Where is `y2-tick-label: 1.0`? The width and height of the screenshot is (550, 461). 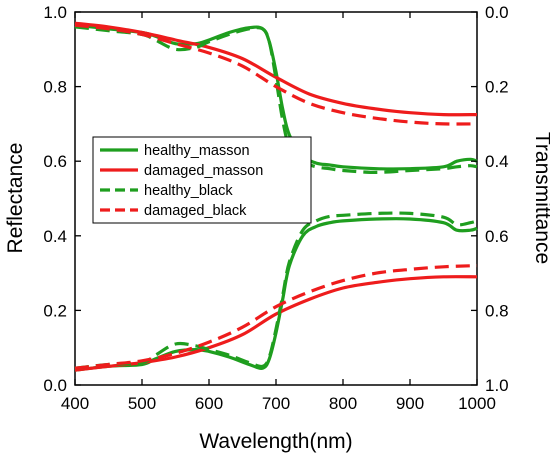
y2-tick-label: 1.0 is located at coordinates (497, 385).